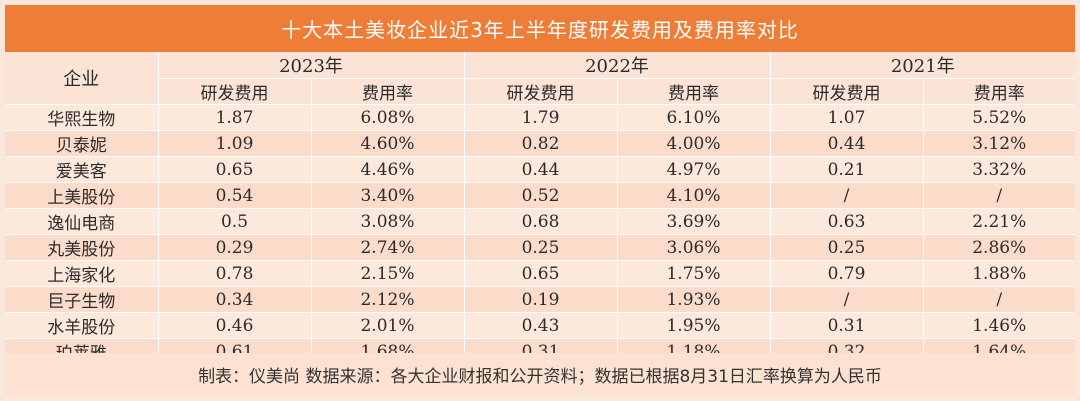 Image resolution: width=1080 pixels, height=401 pixels. I want to click on table-row: 贝泰妮 1.09 4.60% 0.82 4.00% 0.44 3.12%, so click(540, 143).